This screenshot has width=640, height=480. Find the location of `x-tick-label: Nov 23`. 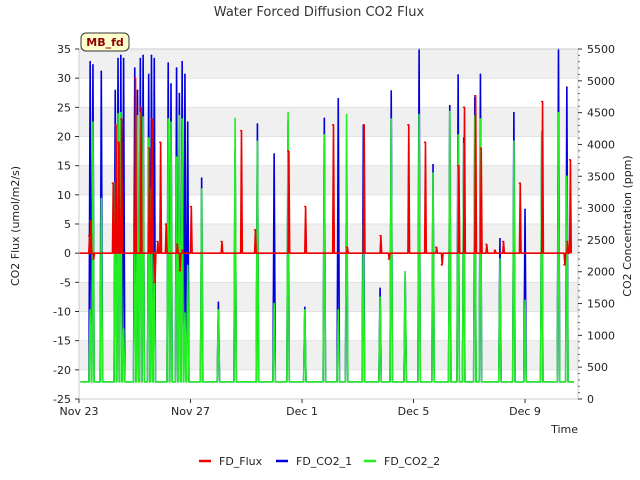

x-tick-label: Nov 23 is located at coordinates (79, 411).